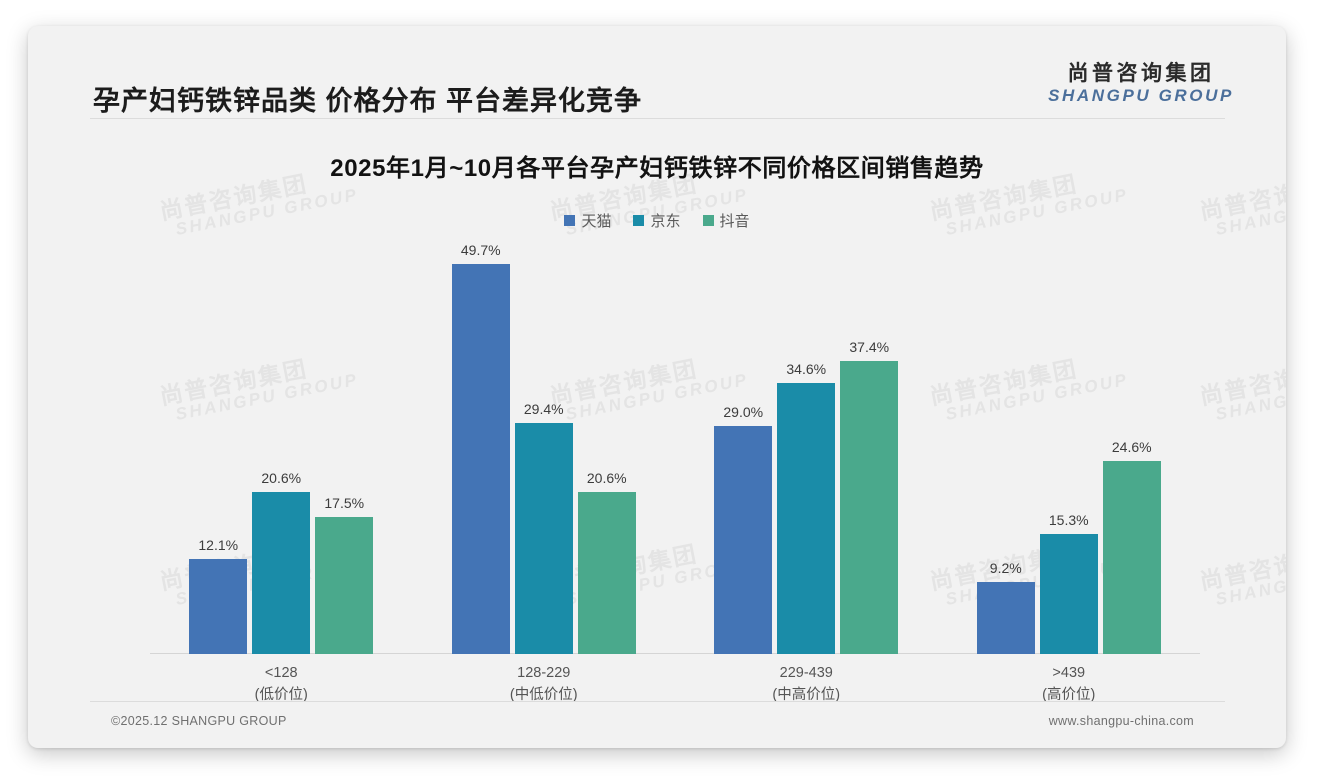 This screenshot has height=780, width=1340. I want to click on bar-京东-<128: 20.6%, so click(281, 450).